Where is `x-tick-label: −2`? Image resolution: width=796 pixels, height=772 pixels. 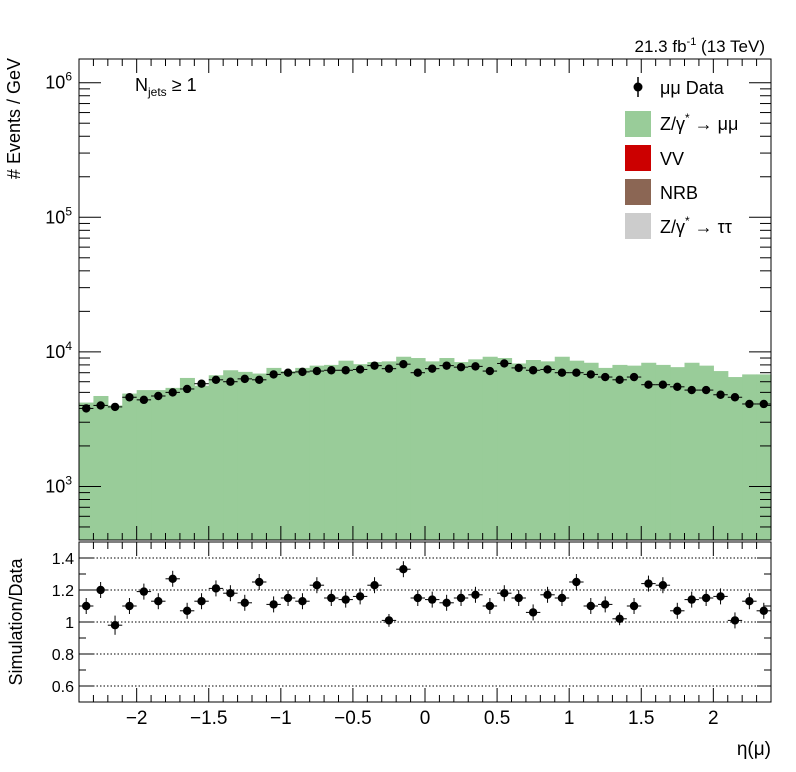
x-tick-label: −2 is located at coordinates (137, 718).